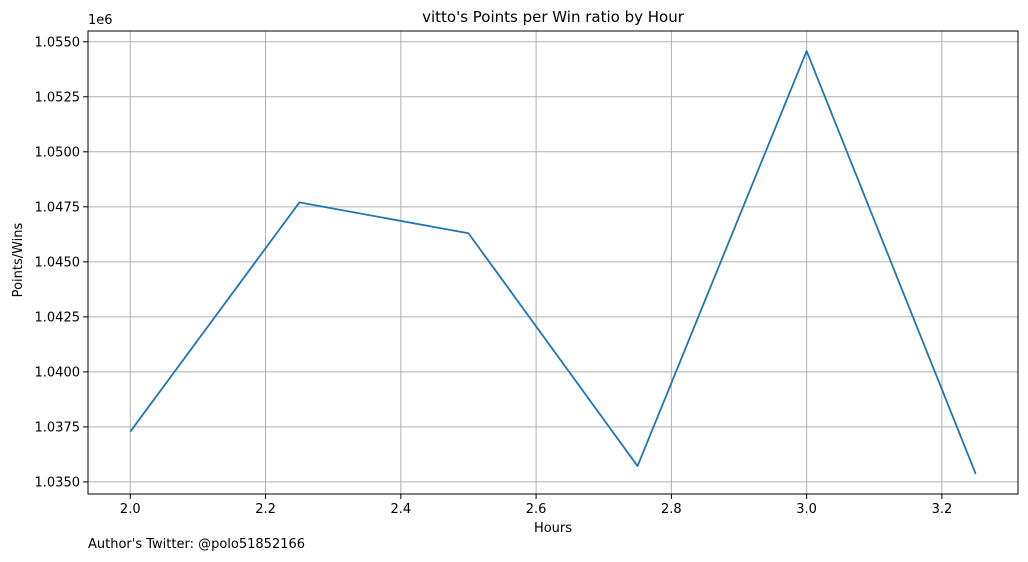 The image size is (1028, 562). Describe the element at coordinates (58, 427) in the screenshot. I see `y-tick-label: 1.0375` at that location.